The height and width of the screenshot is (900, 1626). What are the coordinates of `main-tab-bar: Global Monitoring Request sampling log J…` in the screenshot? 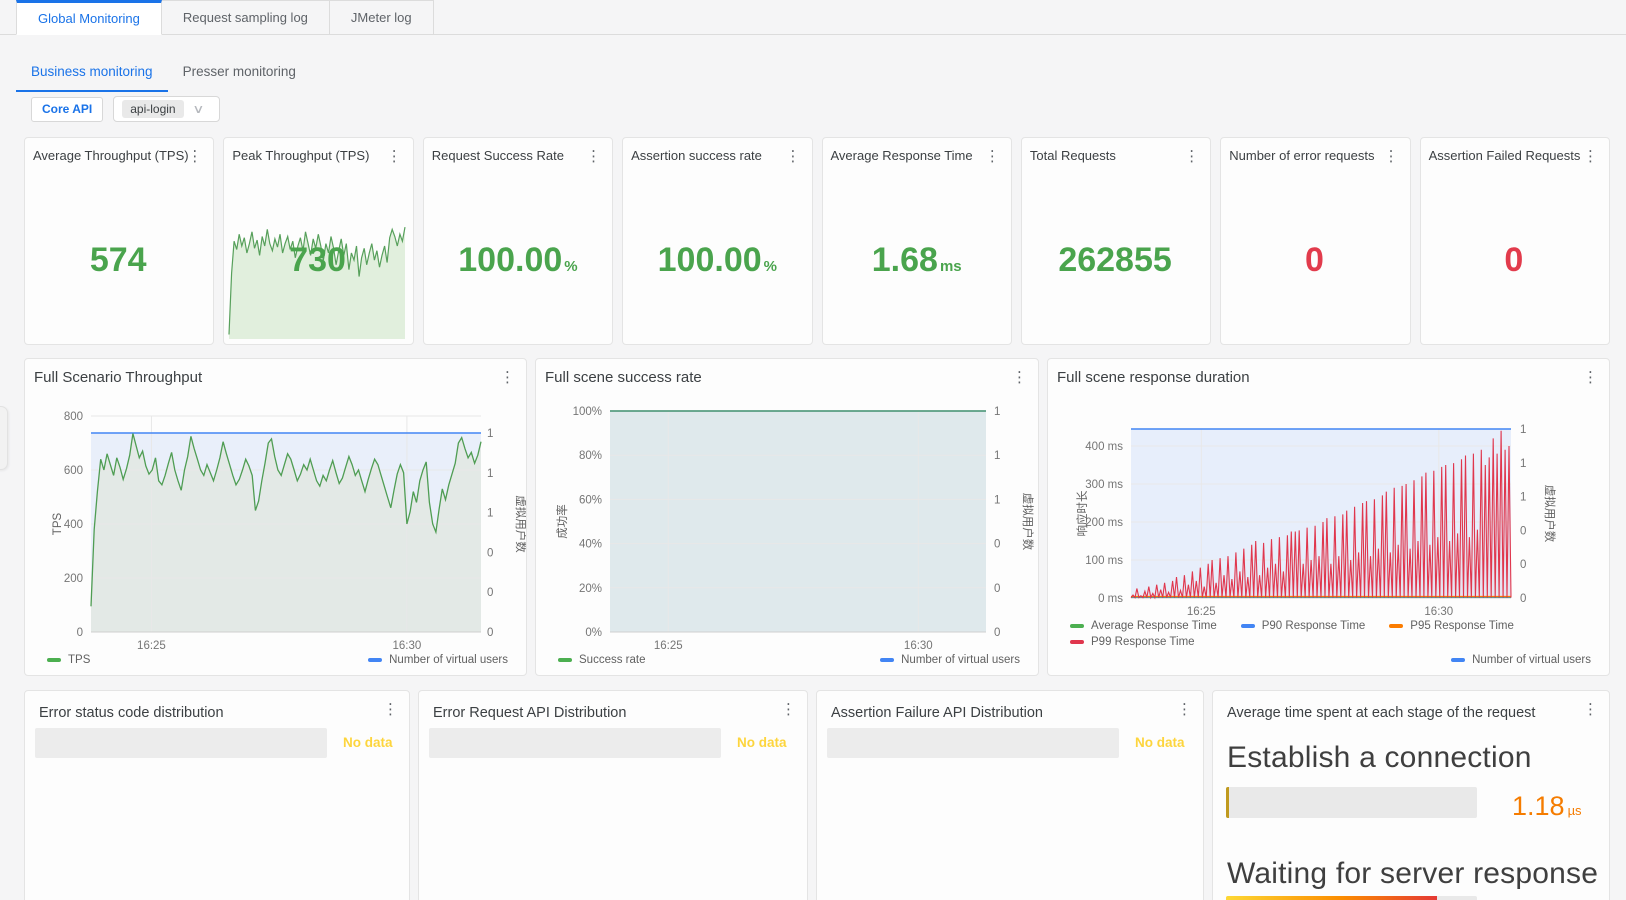 It's located at (813, 17).